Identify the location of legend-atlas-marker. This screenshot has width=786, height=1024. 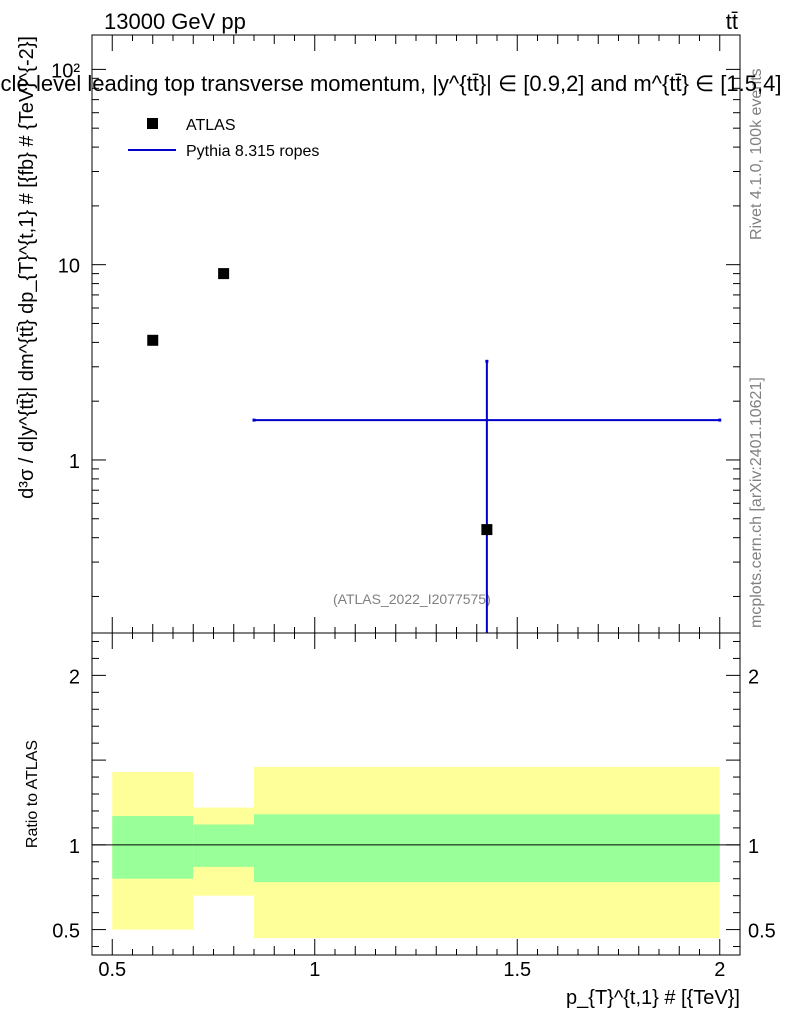
(152, 123).